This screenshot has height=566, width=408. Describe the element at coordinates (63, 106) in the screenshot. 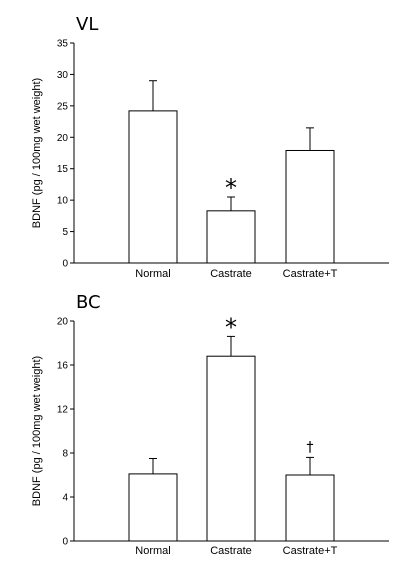

I see `y-tick-label: 25` at that location.